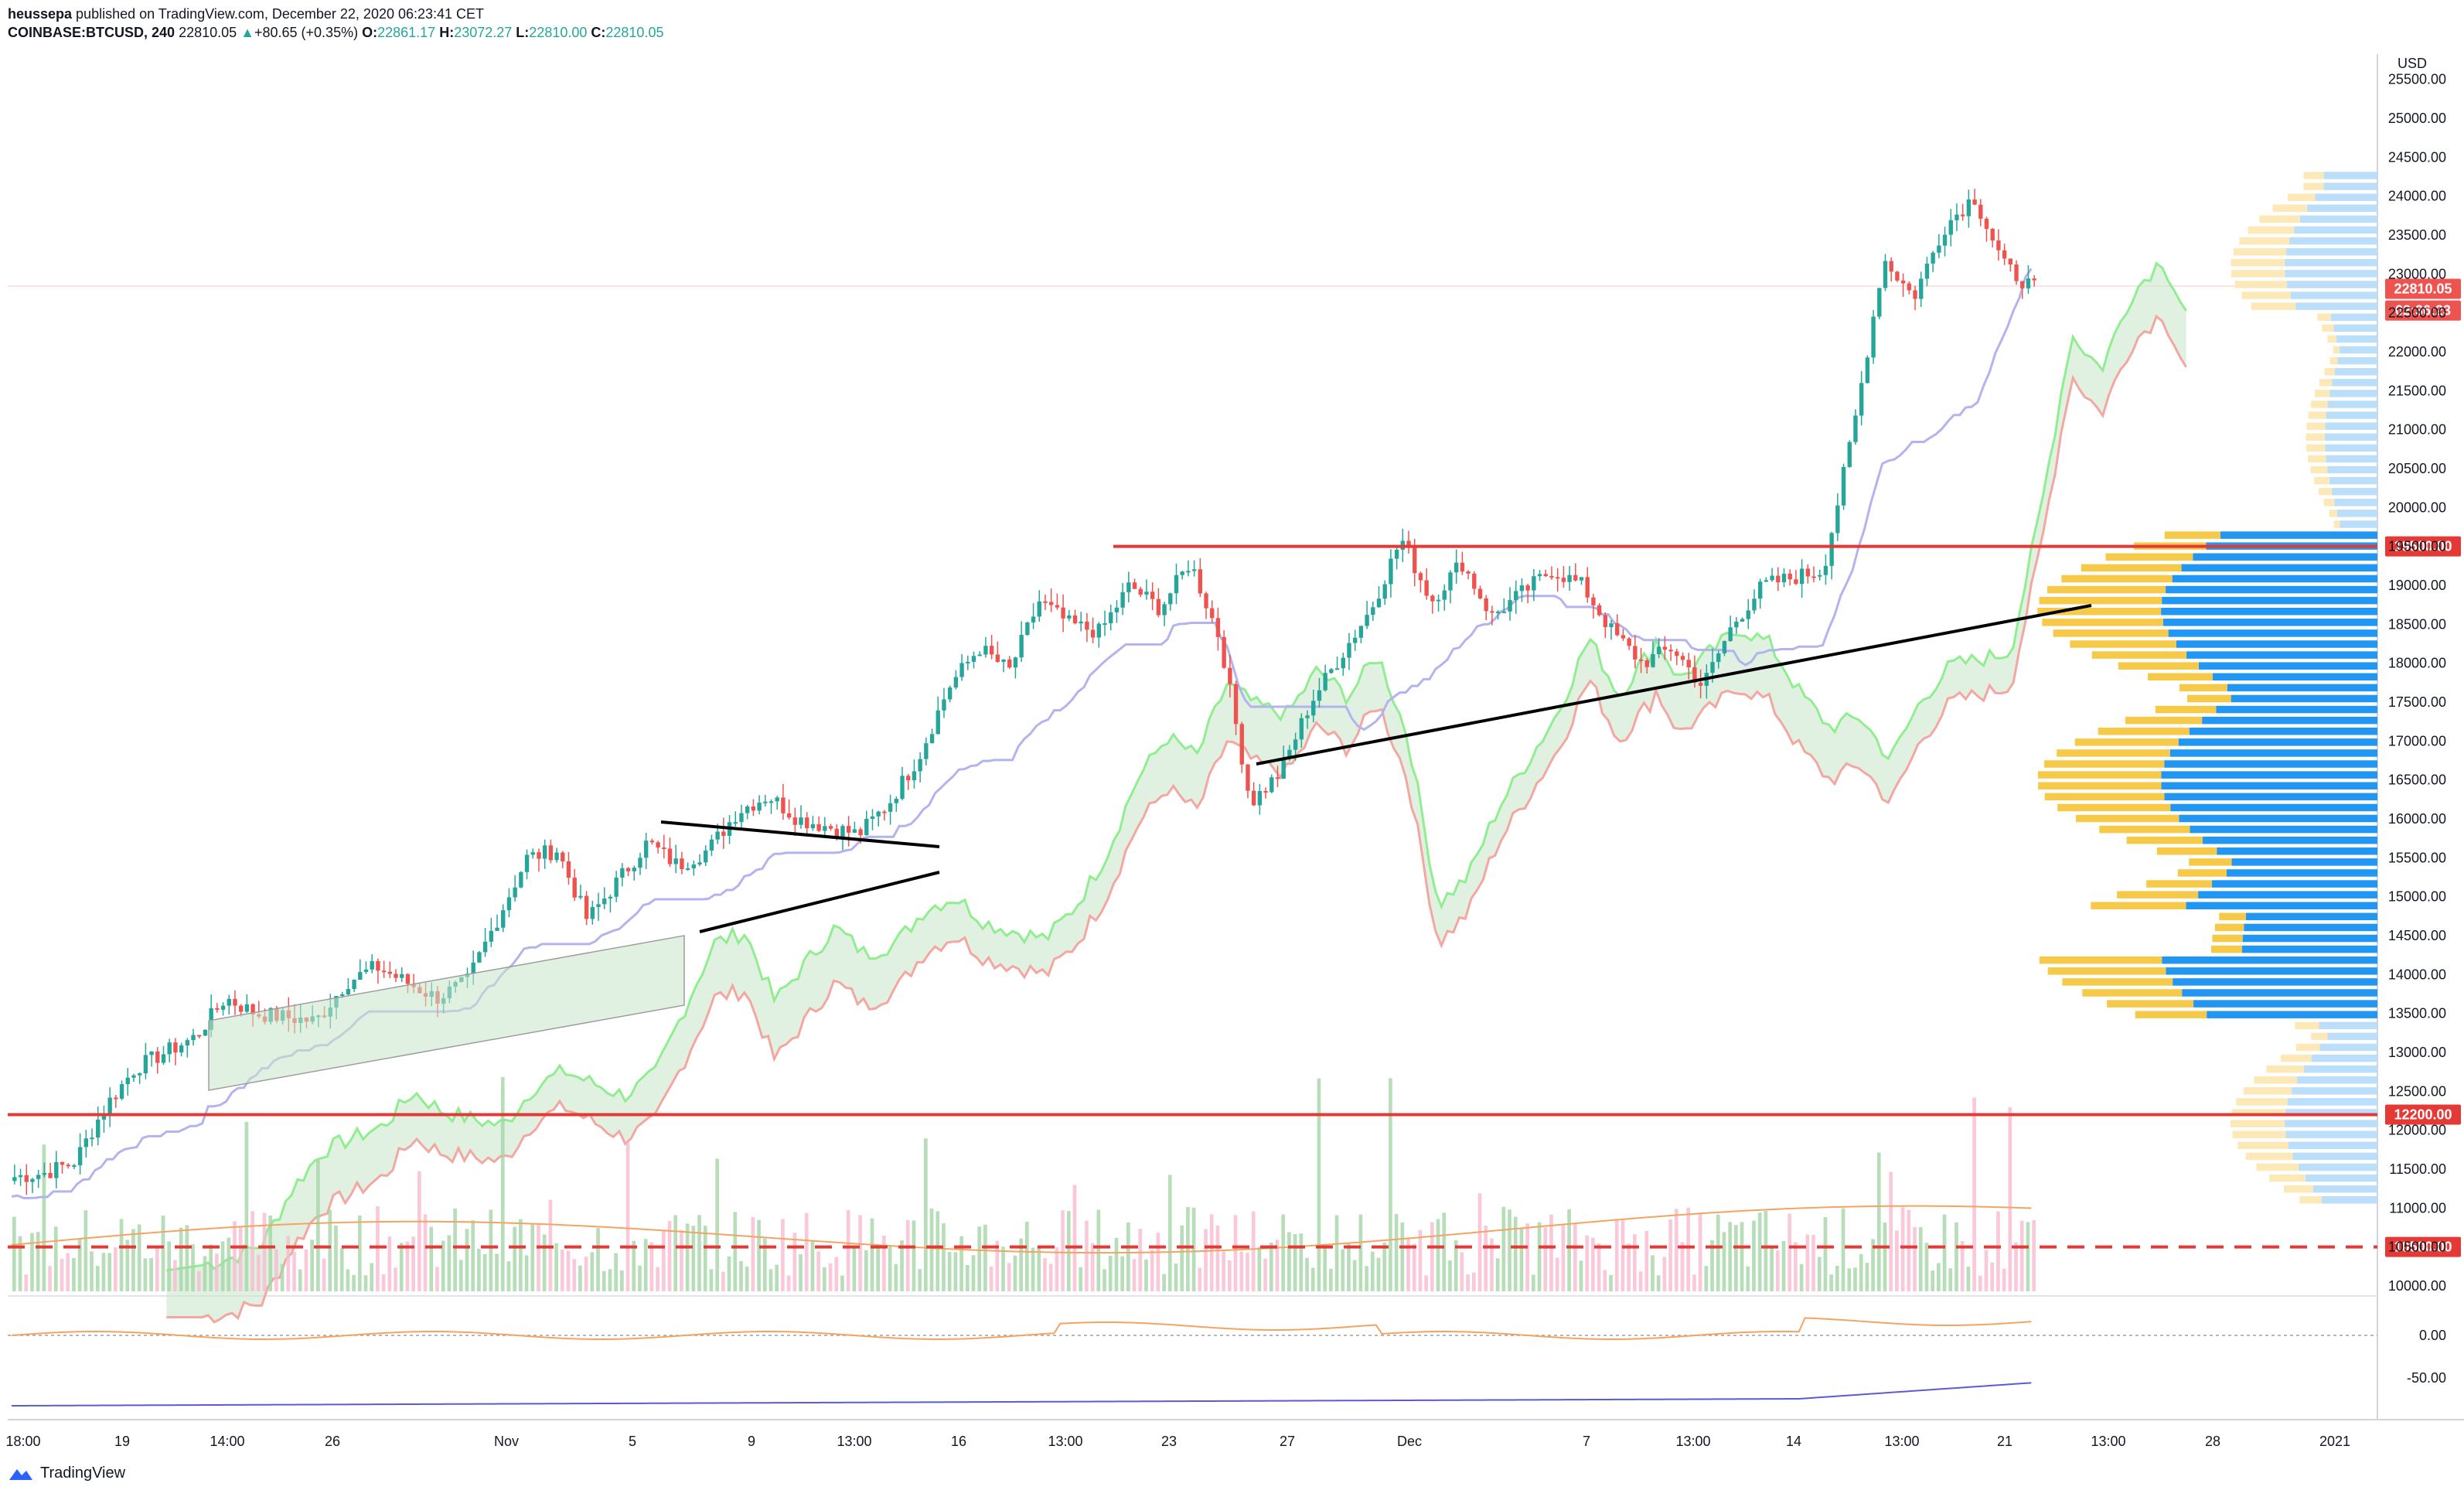 Image resolution: width=2464 pixels, height=1497 pixels. I want to click on x-tick-label: 16, so click(958, 1441).